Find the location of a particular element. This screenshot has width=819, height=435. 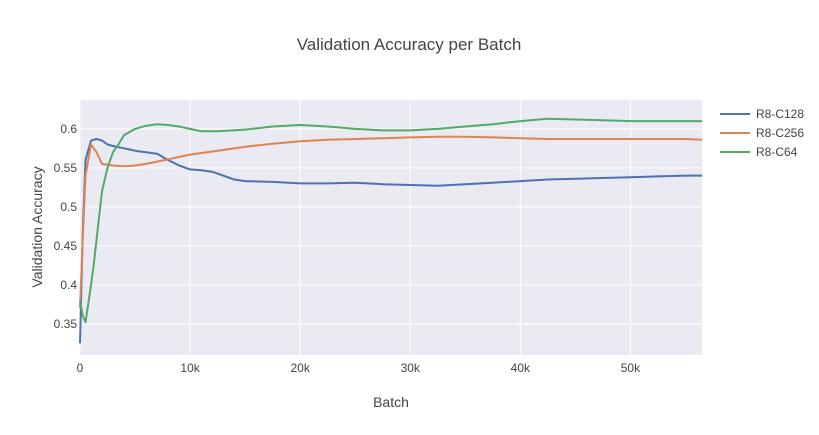

y-tick-label: 0.5 is located at coordinates (68, 207).